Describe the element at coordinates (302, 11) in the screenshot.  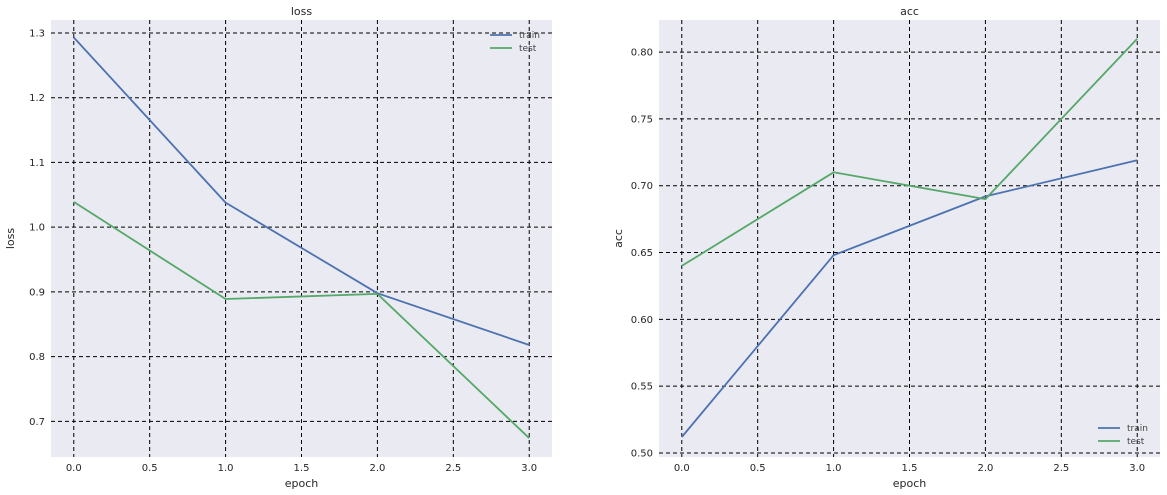
I see `chart-title: loss` at that location.